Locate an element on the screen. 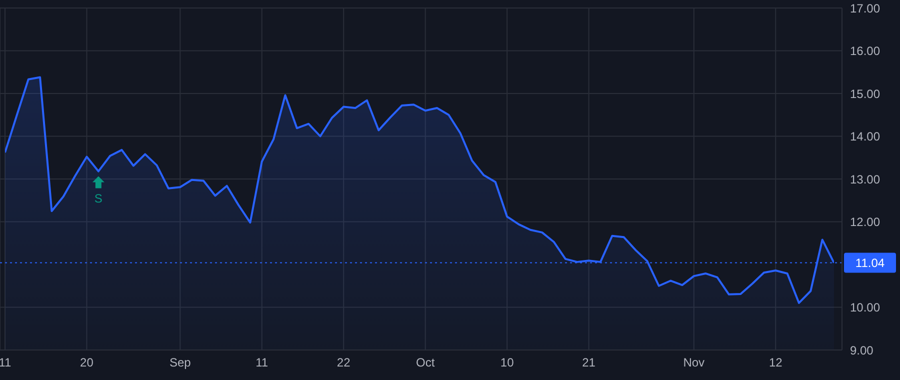  ref-line-label: 11.04 is located at coordinates (870, 263).